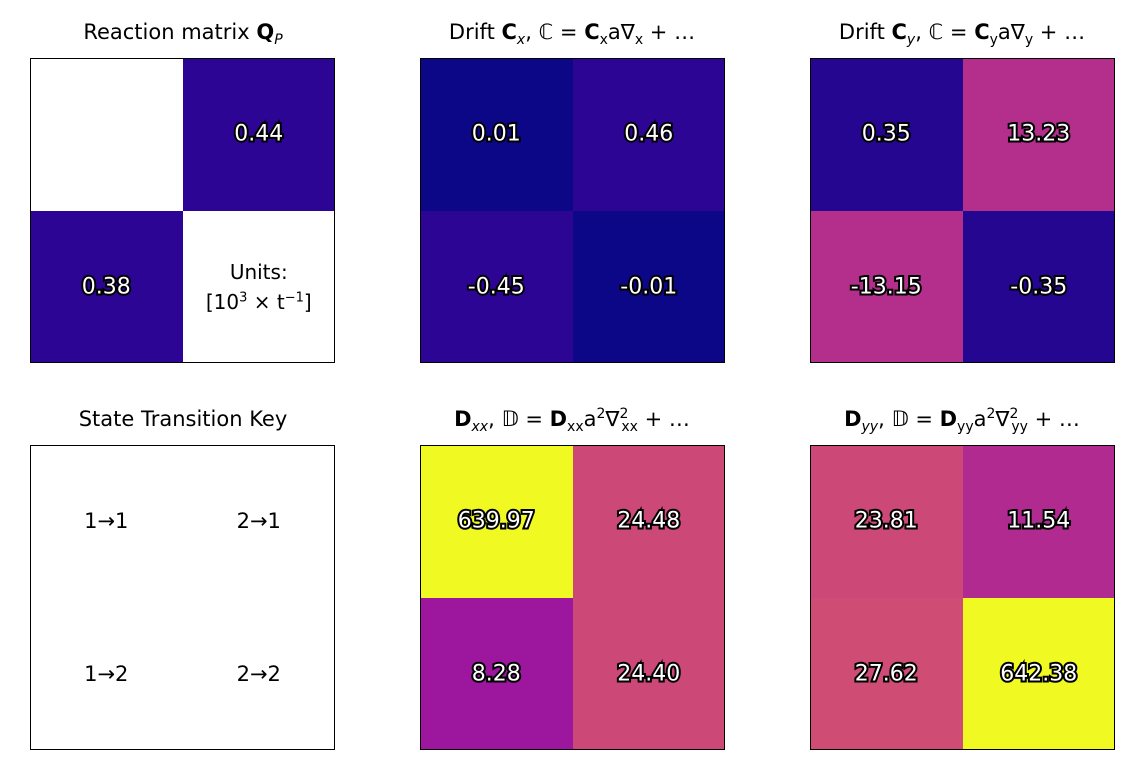  I want to click on heatmap-diffusion-dyy: 23.81 11.54 27.62 642.38, so click(962, 597).